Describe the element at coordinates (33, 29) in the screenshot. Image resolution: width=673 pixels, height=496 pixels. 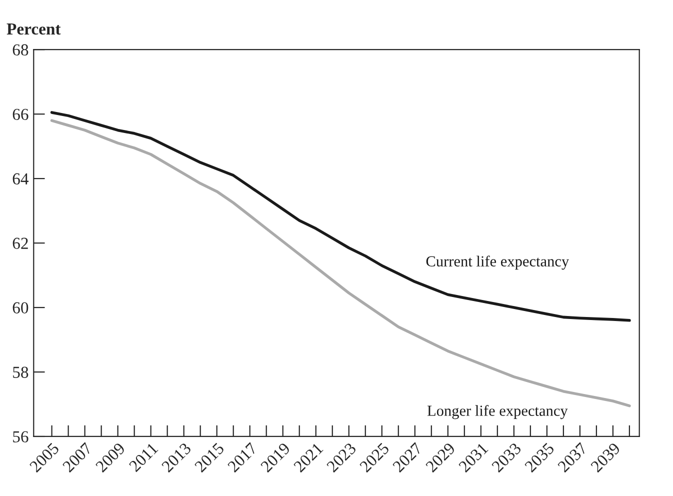
I see `y-axis-title: Percent` at that location.